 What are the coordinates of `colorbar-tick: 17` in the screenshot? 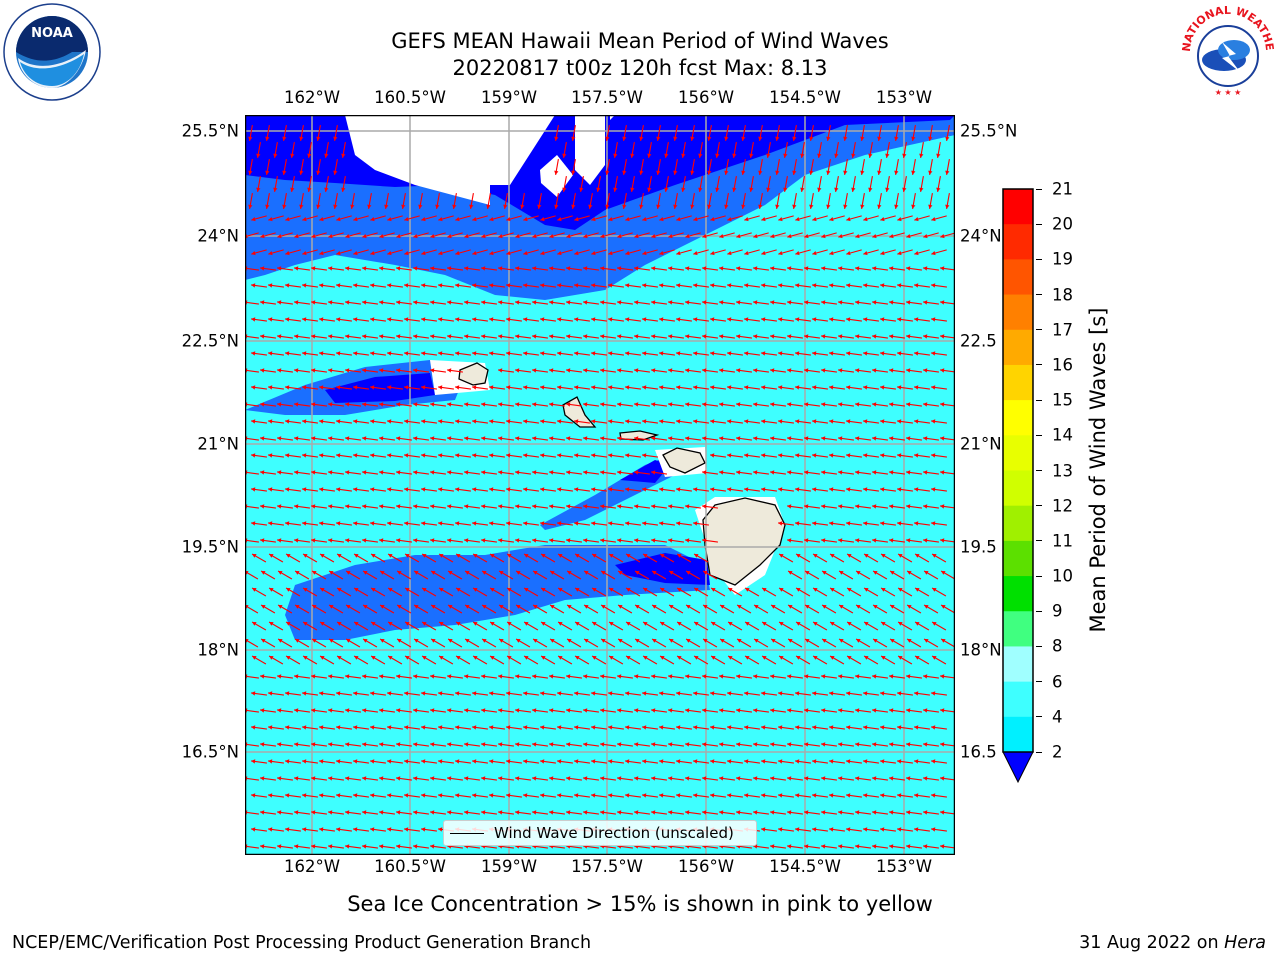 It's located at (1062, 330).